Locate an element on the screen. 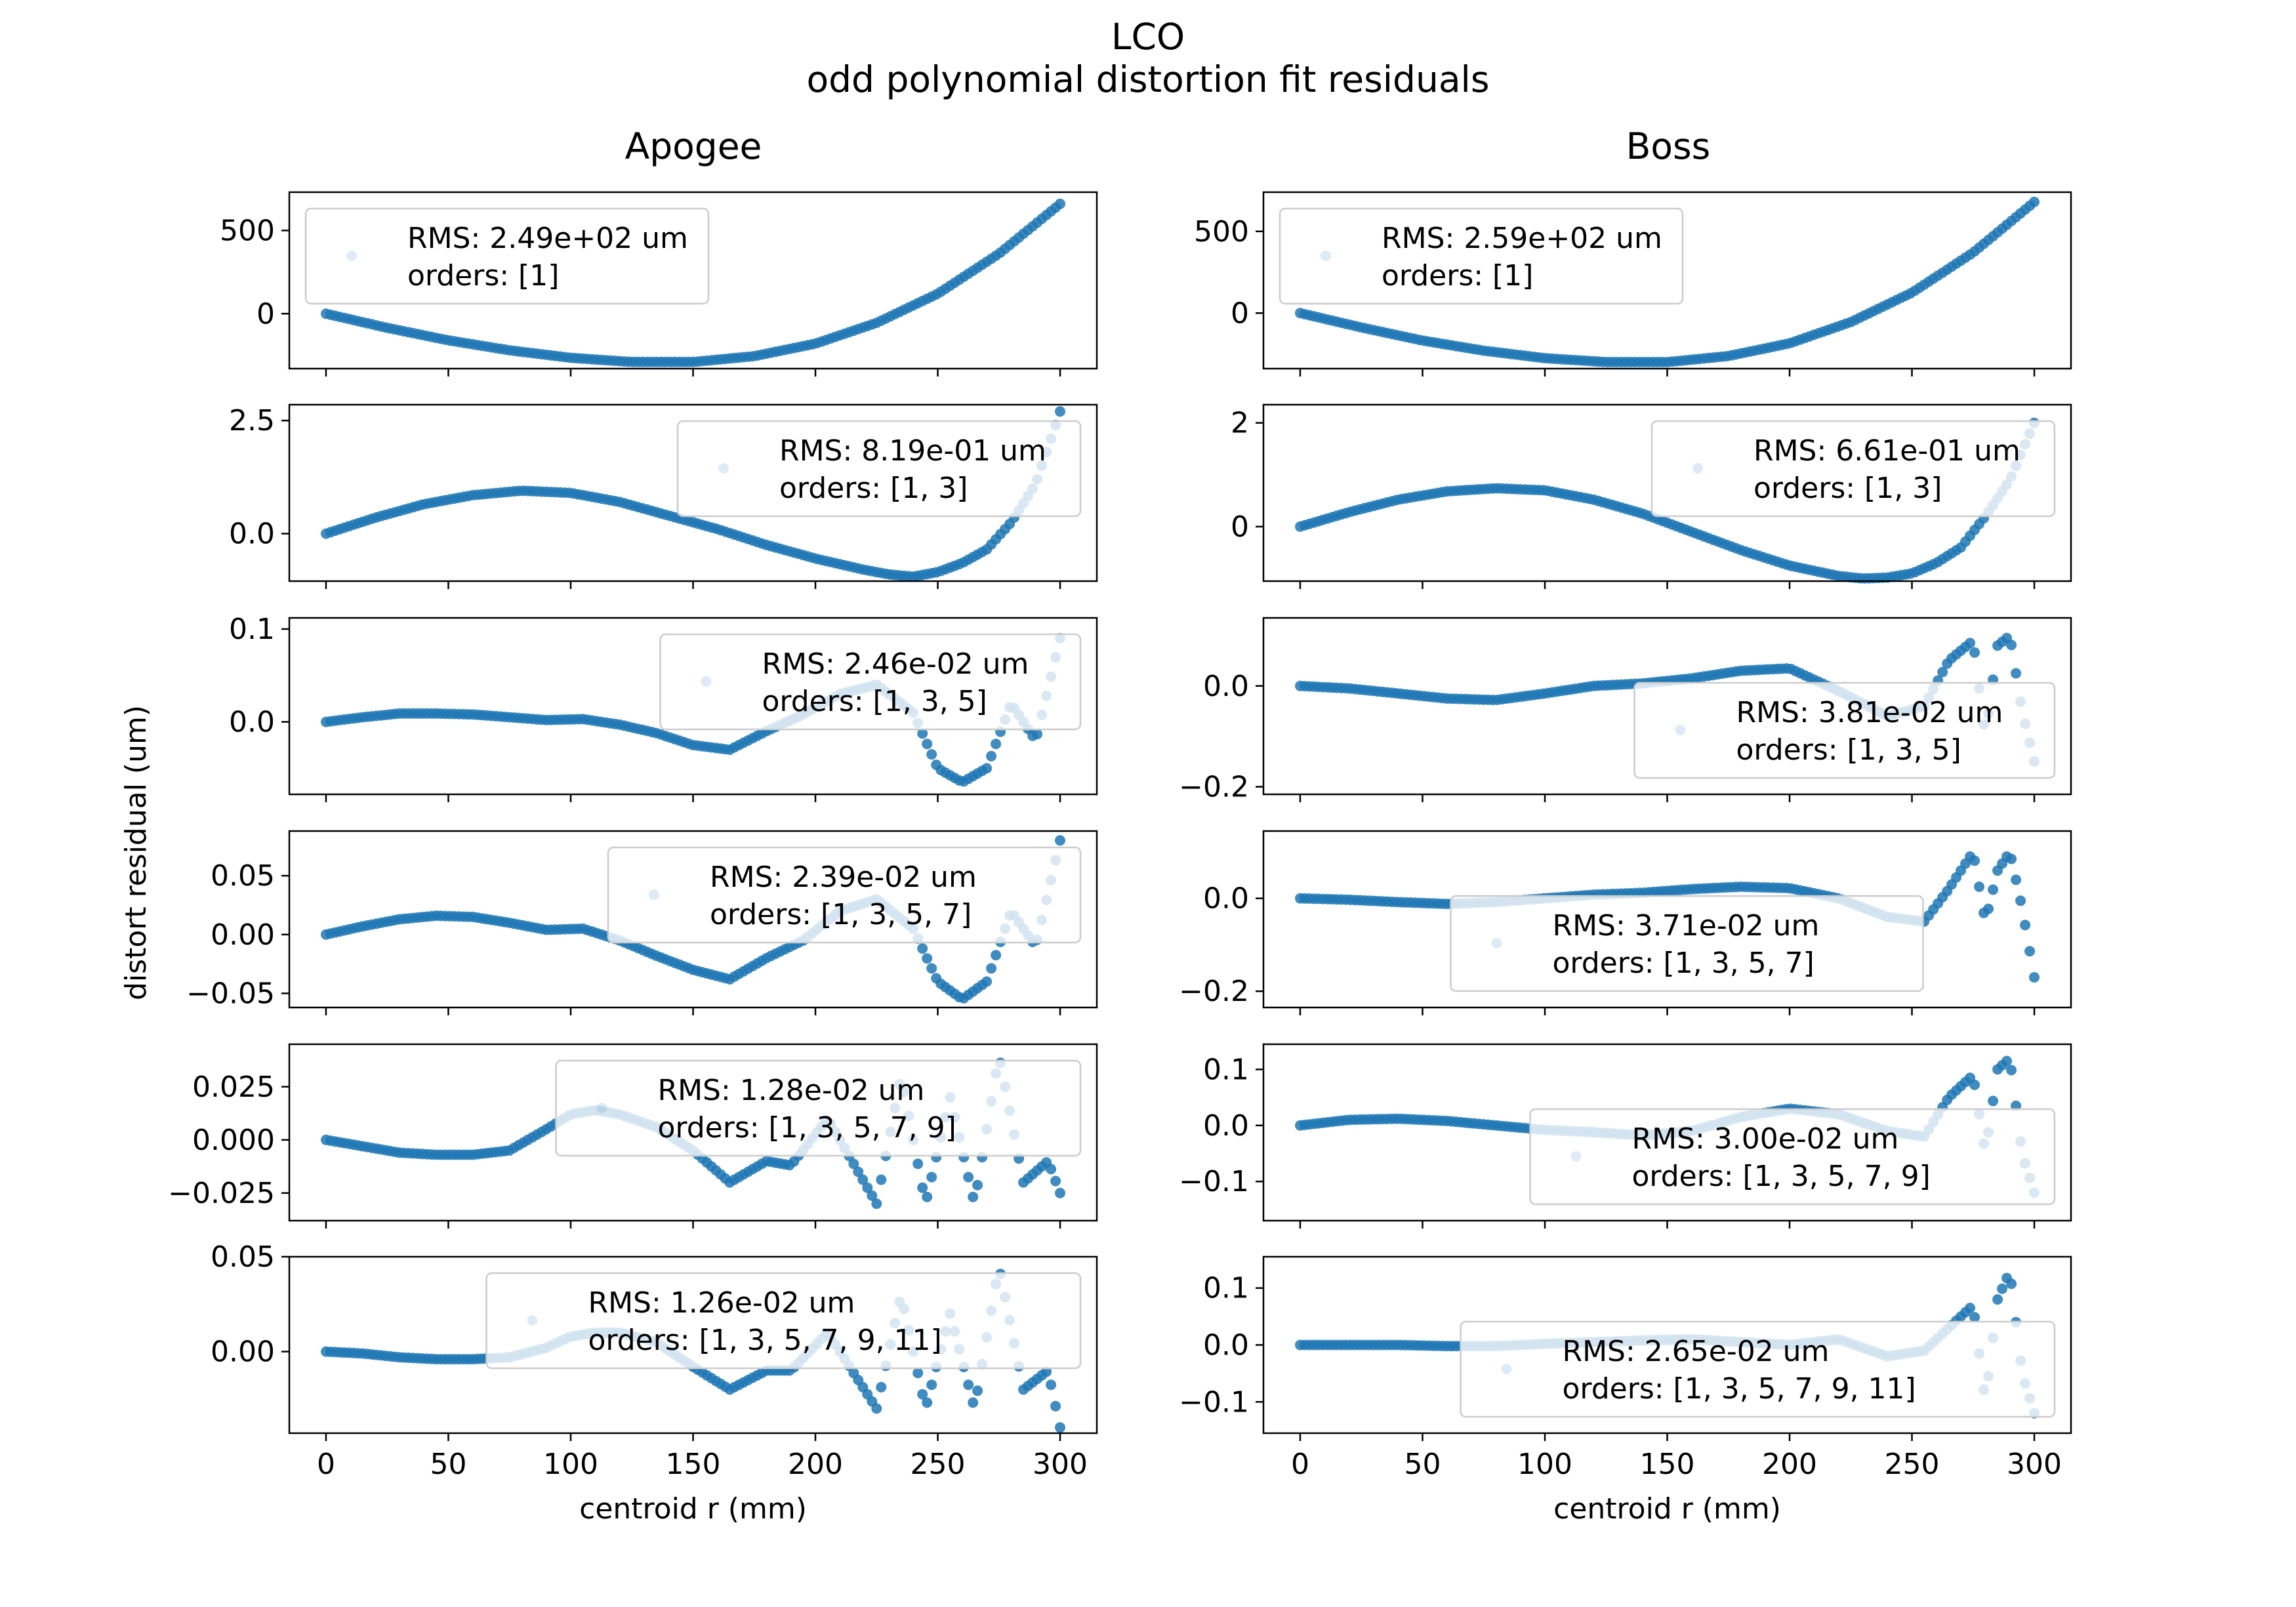  legend-rms: RMS: 2.65e-02 um is located at coordinates (1697, 1351).